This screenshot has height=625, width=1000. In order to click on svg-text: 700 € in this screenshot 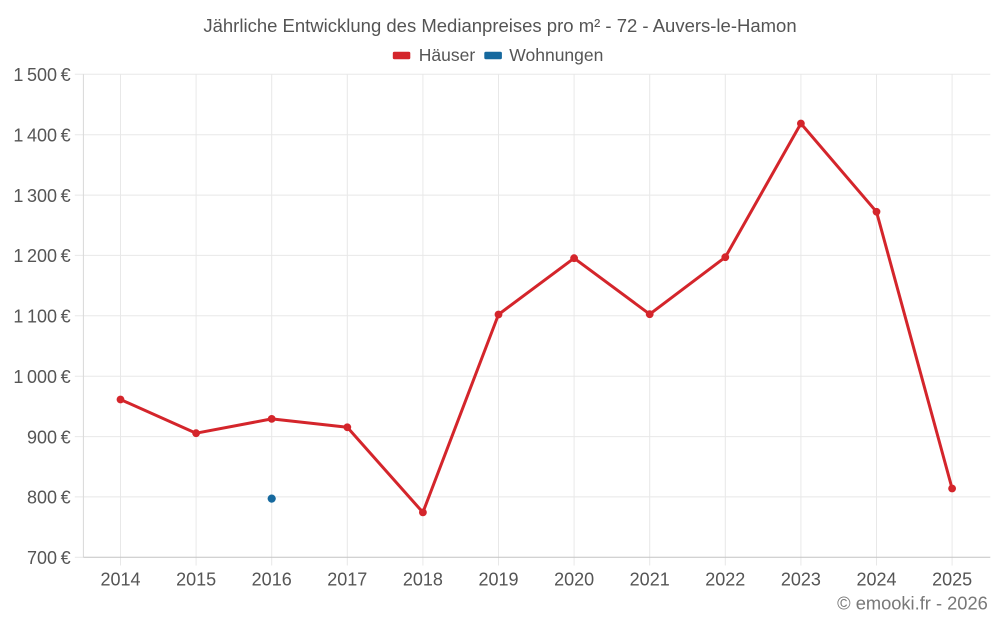, I will do `click(49, 558)`.